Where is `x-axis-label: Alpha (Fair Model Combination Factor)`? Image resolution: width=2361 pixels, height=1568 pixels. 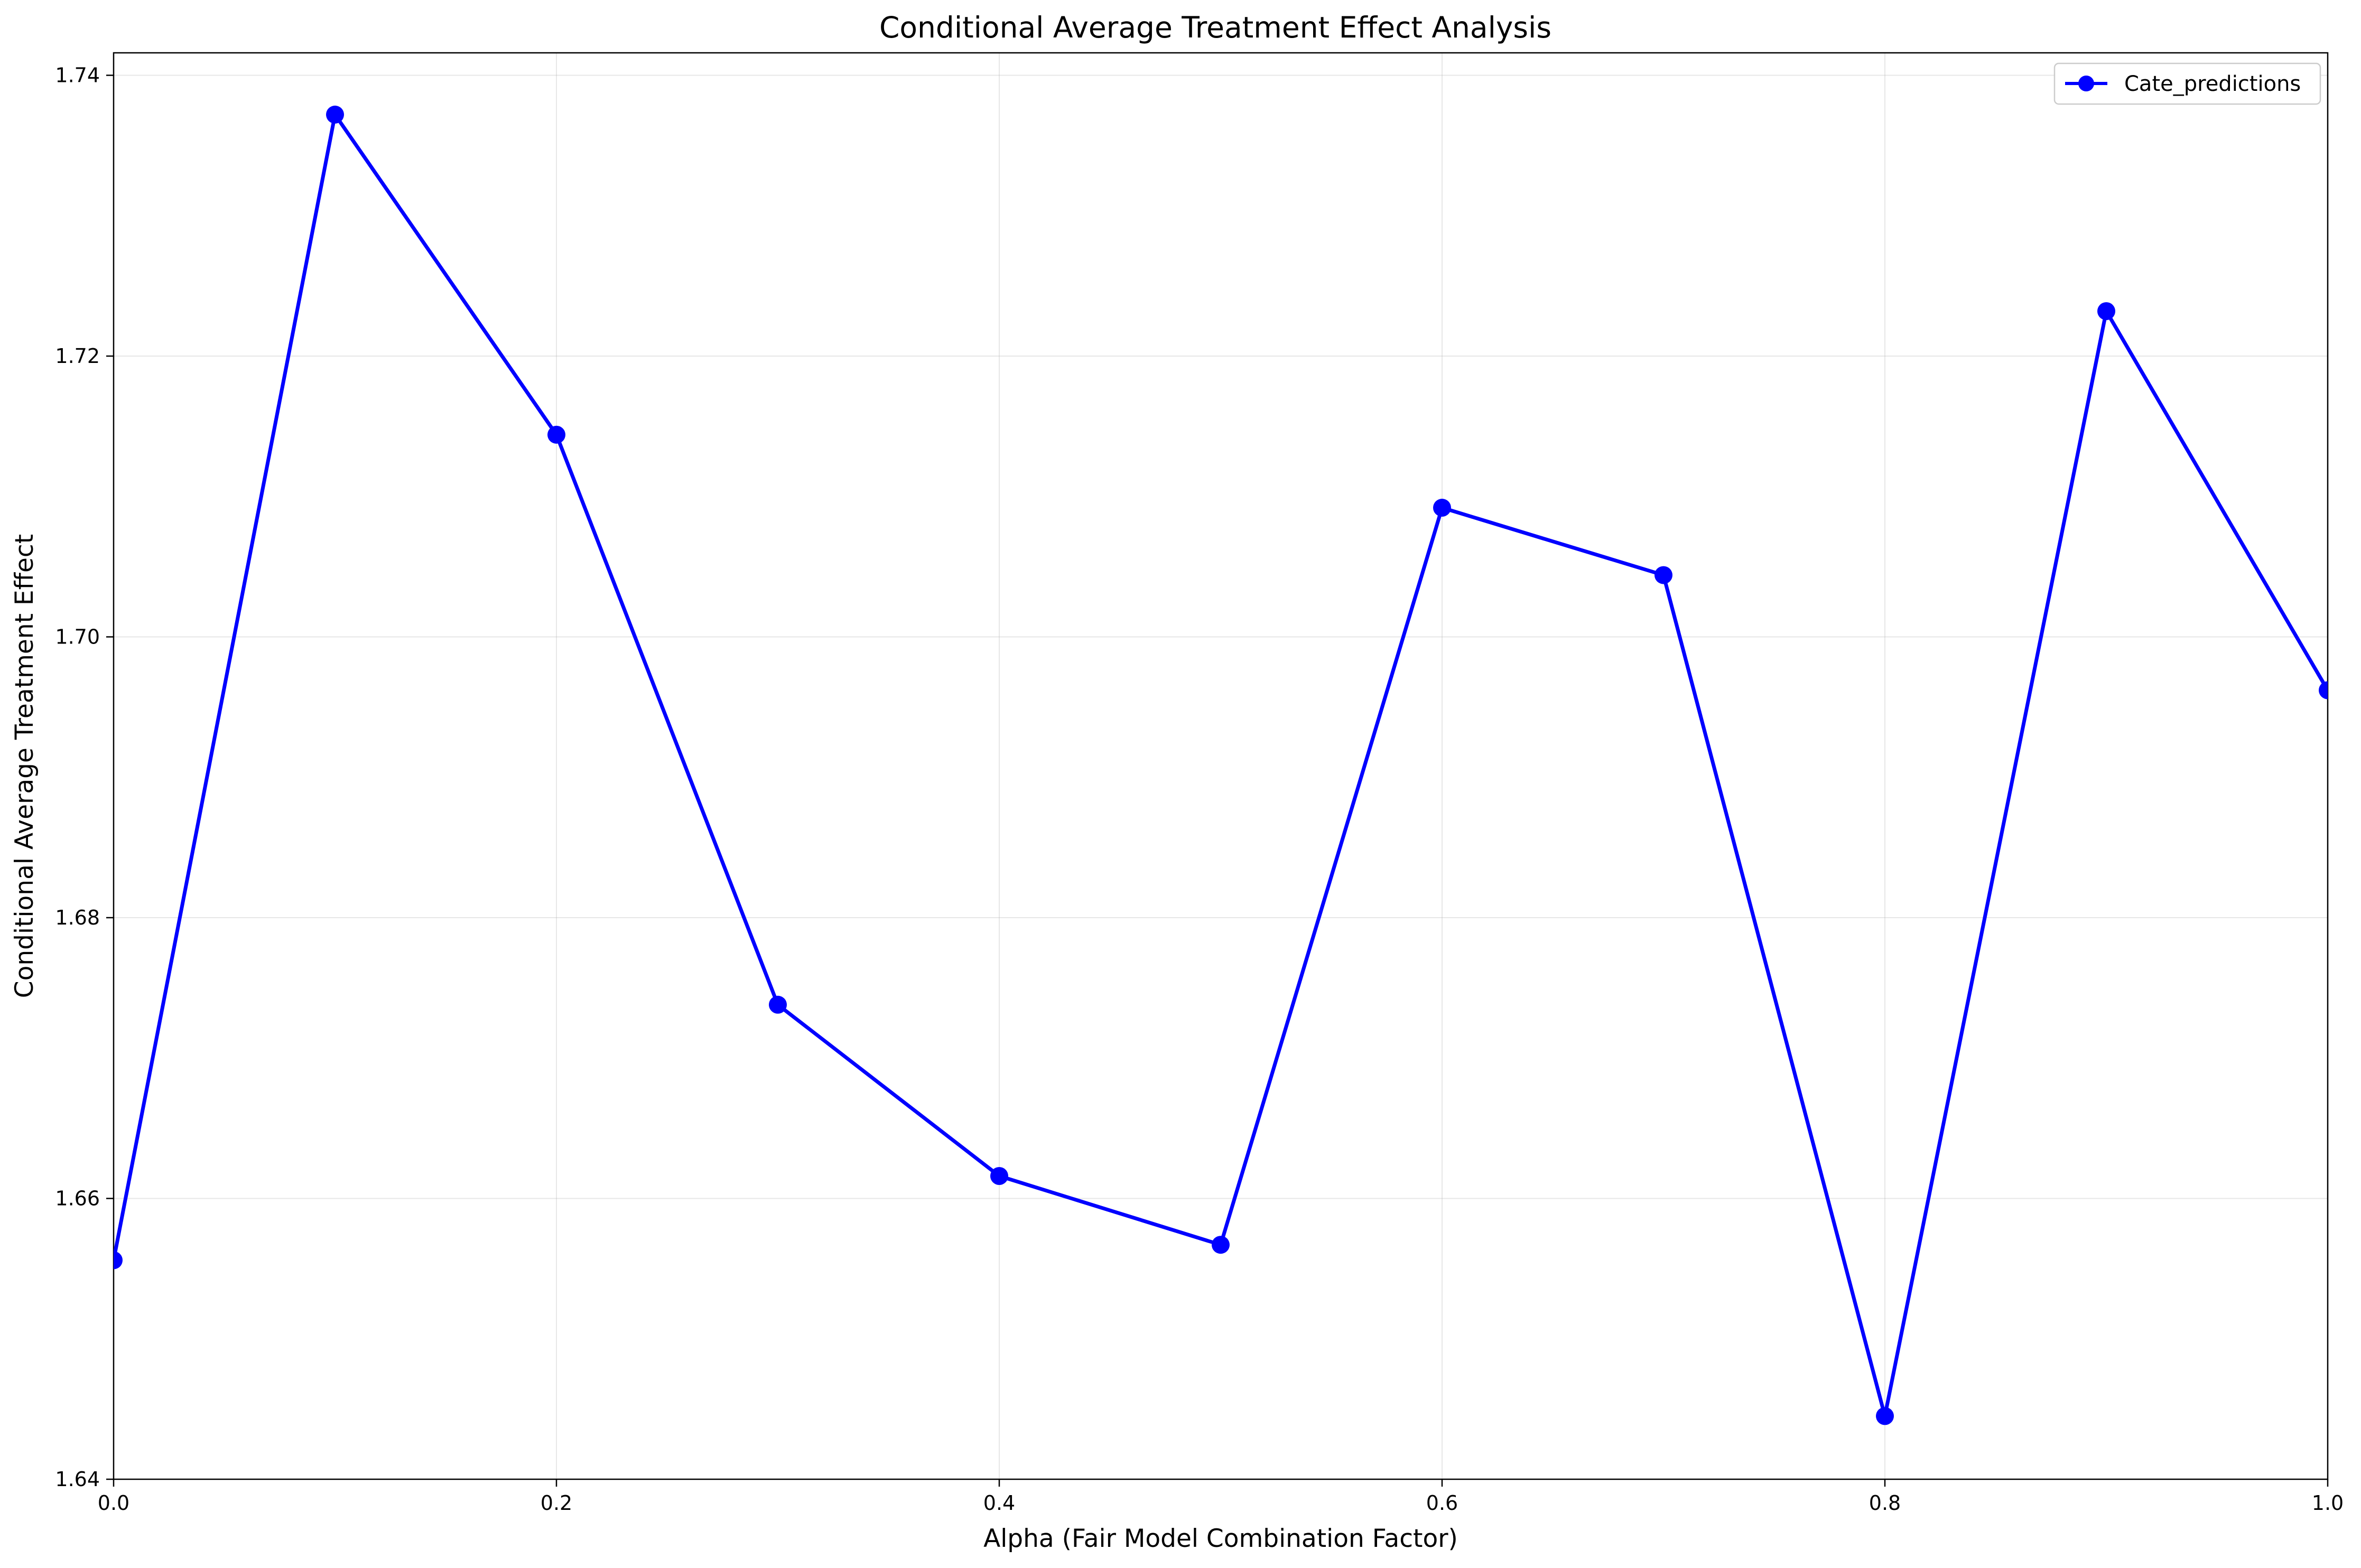 x-axis-label: Alpha (Fair Model Combination Factor) is located at coordinates (1221, 1538).